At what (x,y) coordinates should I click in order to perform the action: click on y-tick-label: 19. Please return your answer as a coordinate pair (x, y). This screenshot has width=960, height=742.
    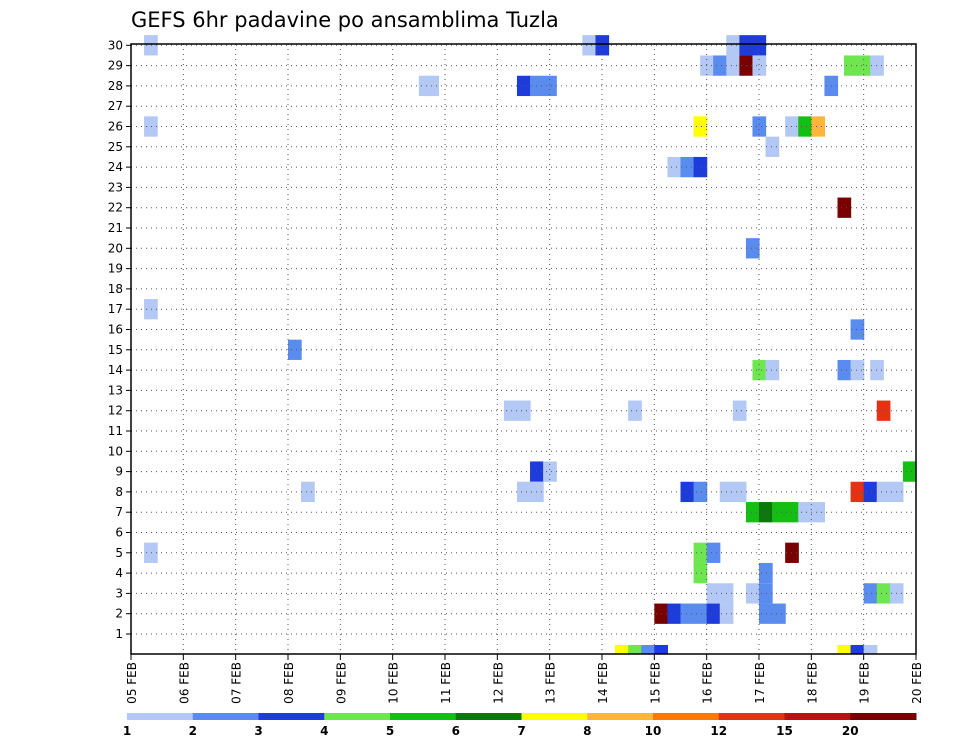
    Looking at the image, I should click on (115, 269).